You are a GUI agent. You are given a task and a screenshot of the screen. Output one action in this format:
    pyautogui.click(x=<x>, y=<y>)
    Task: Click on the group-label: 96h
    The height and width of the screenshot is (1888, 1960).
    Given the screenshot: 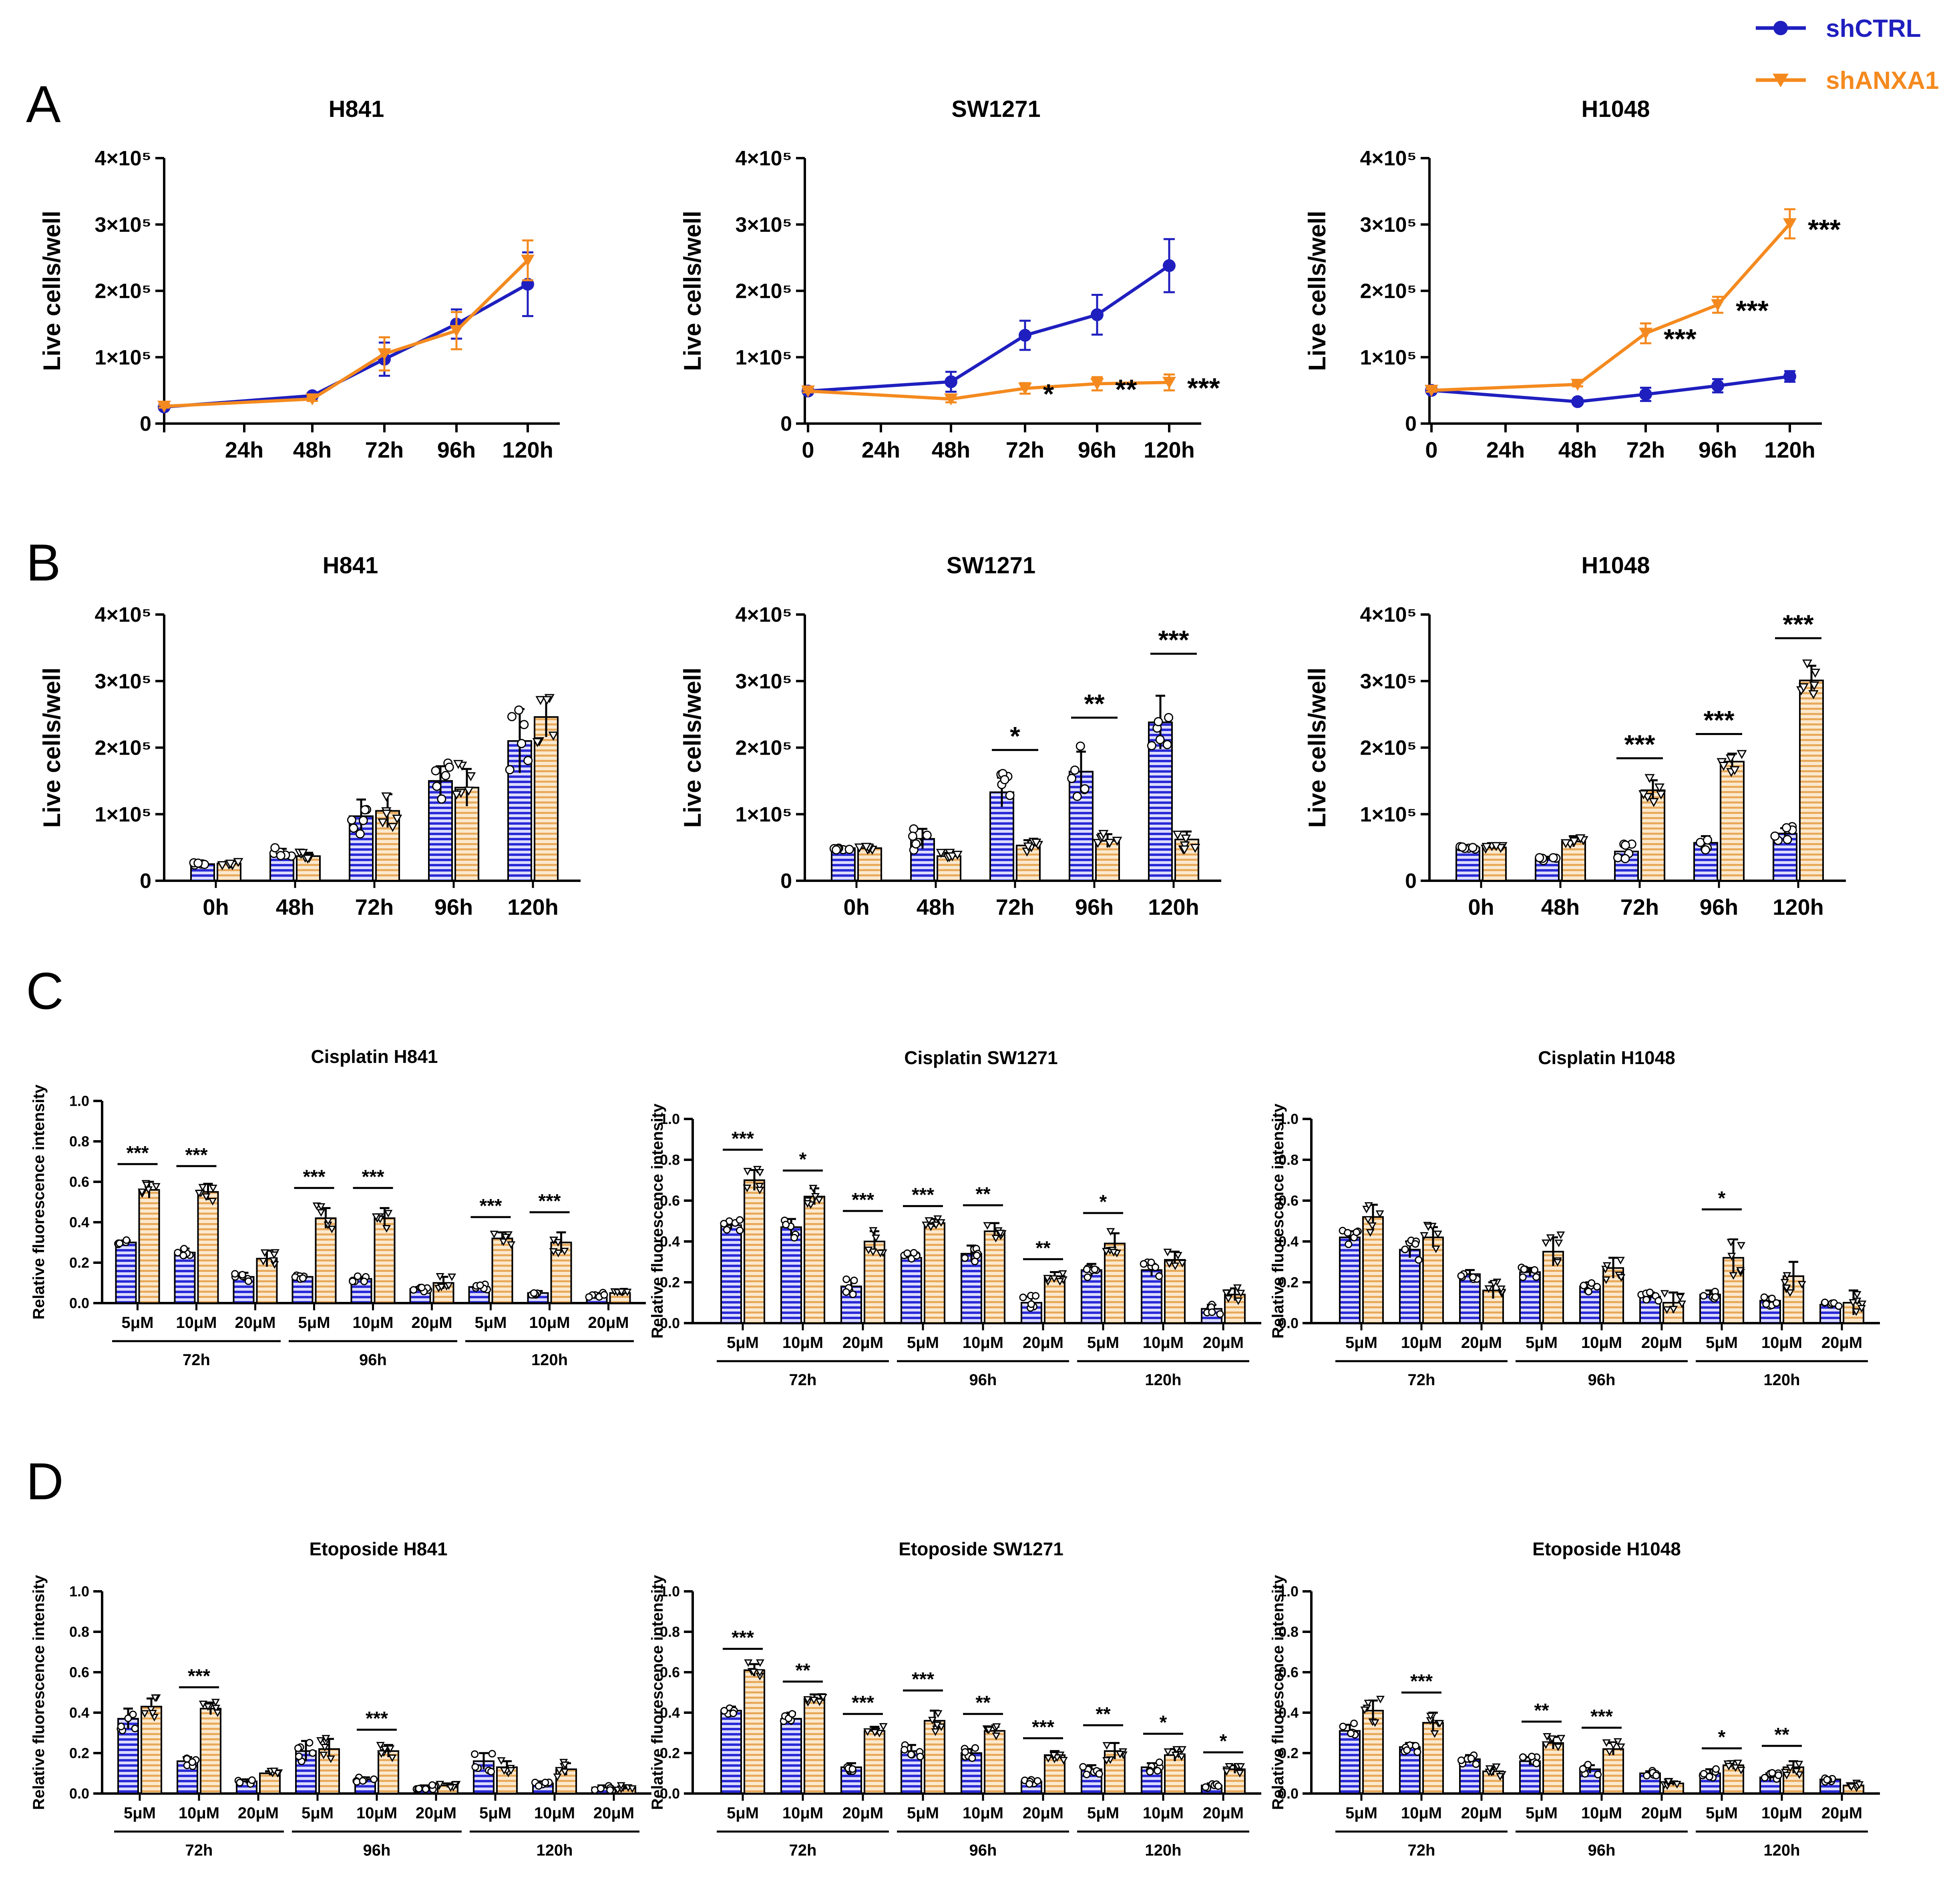 What is the action you would take?
    pyautogui.click(x=1602, y=1380)
    